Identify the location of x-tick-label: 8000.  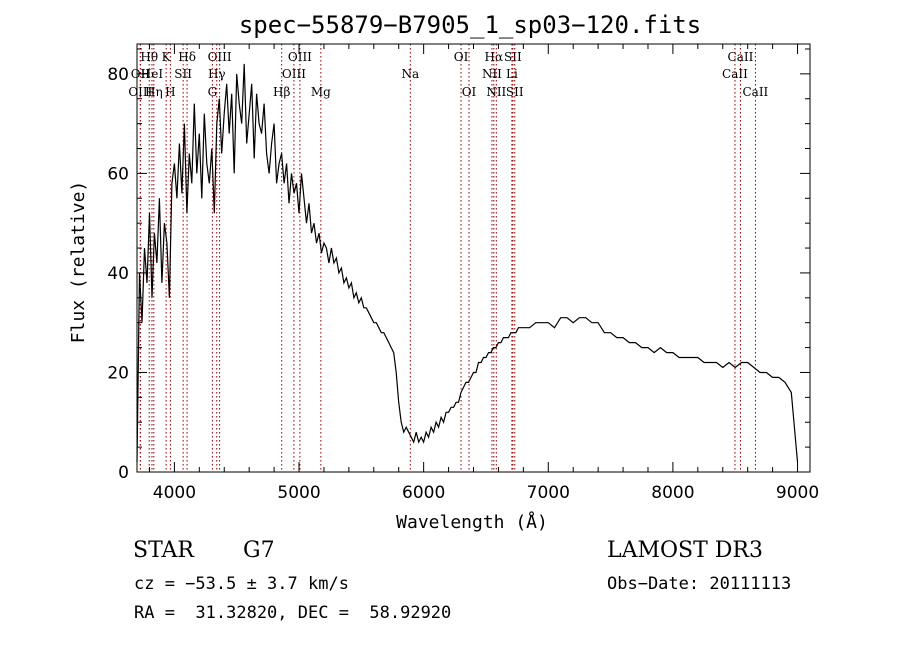
(672, 493).